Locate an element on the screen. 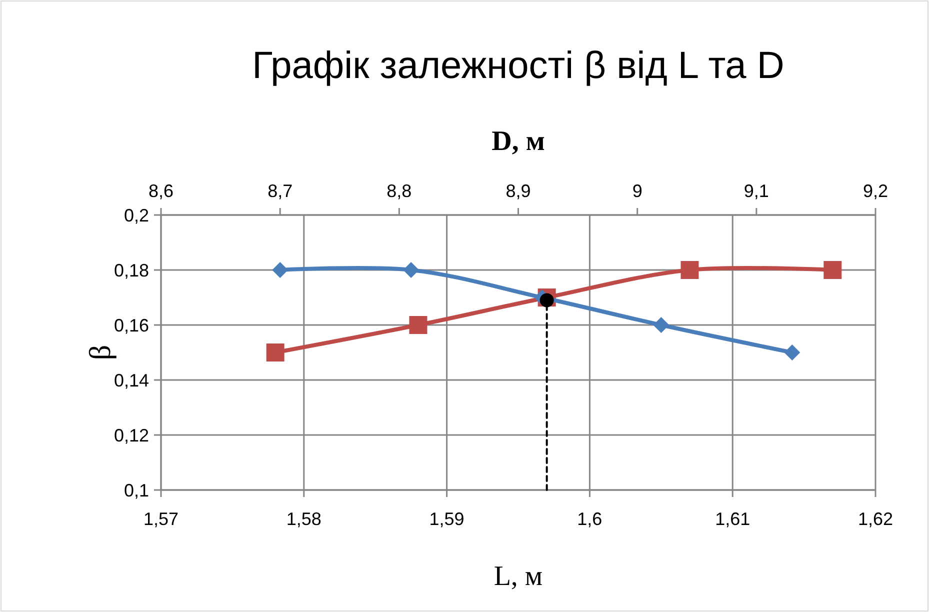  x2-tick-label: 9 is located at coordinates (637, 191).